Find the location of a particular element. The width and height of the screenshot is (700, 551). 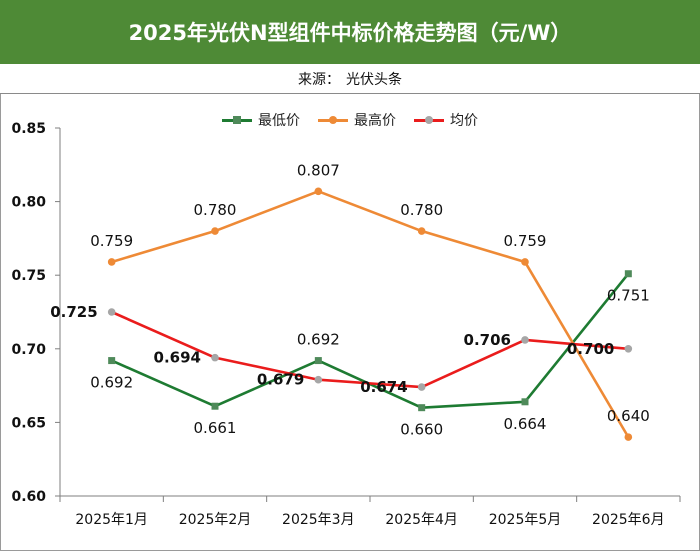

legend-item-min: 最低价 is located at coordinates (261, 120).